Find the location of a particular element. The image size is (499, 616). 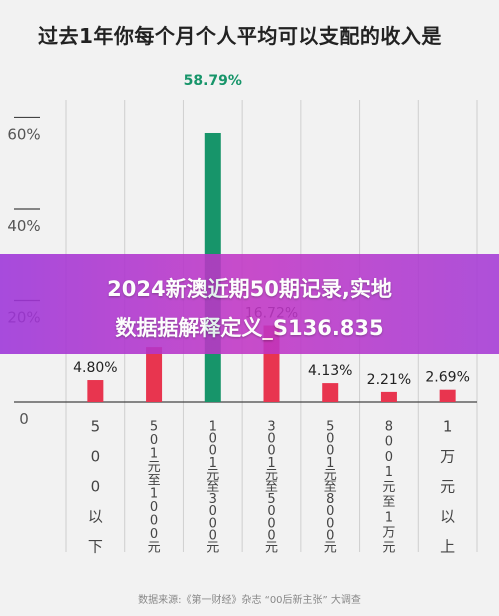

data-label: 2.69% is located at coordinates (447, 378).